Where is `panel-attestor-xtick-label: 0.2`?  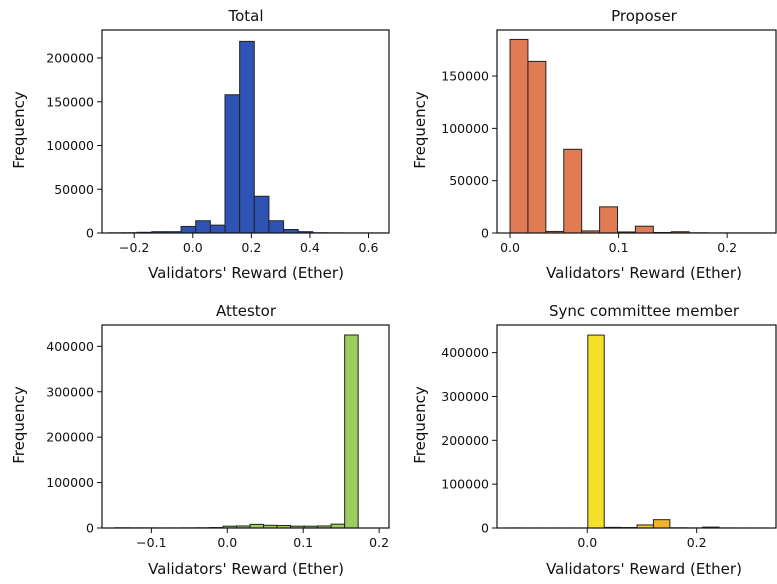
panel-attestor-xtick-label: 0.2 is located at coordinates (379, 542).